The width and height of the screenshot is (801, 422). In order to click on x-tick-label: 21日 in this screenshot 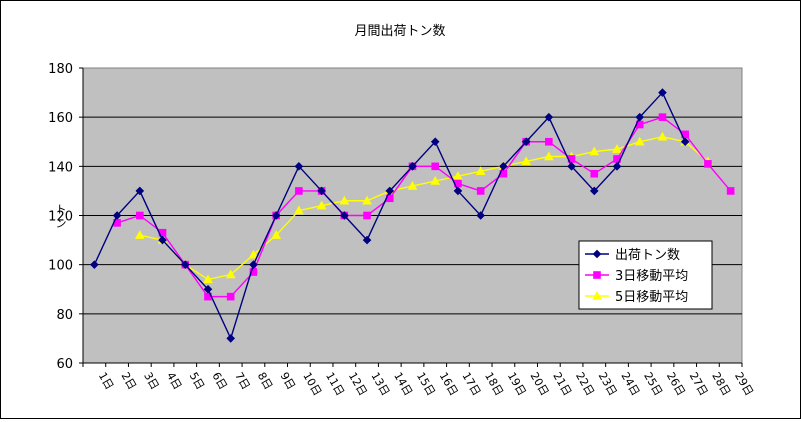, I will do `click(562, 384)`.